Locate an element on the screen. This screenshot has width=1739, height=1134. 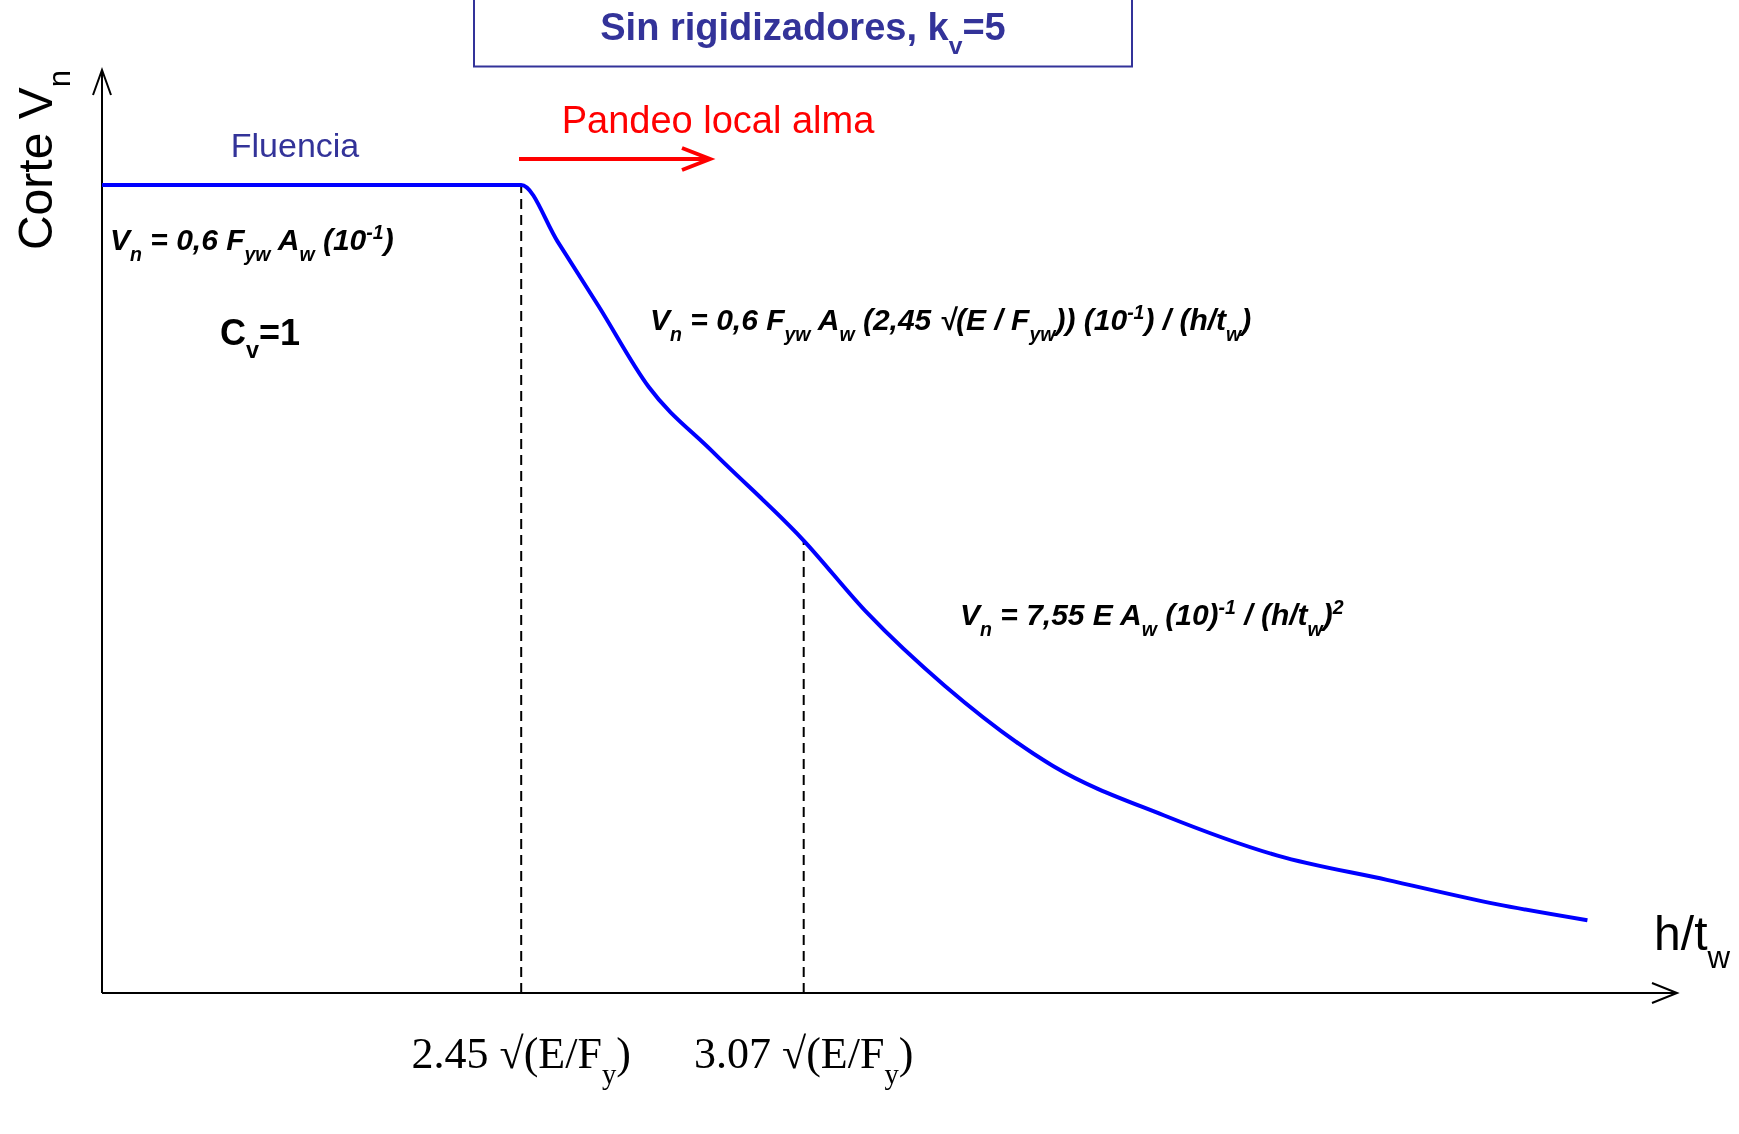
x-tick-label: 3.07 √(E/F$_{y}$) is located at coordinates (804, 1059).